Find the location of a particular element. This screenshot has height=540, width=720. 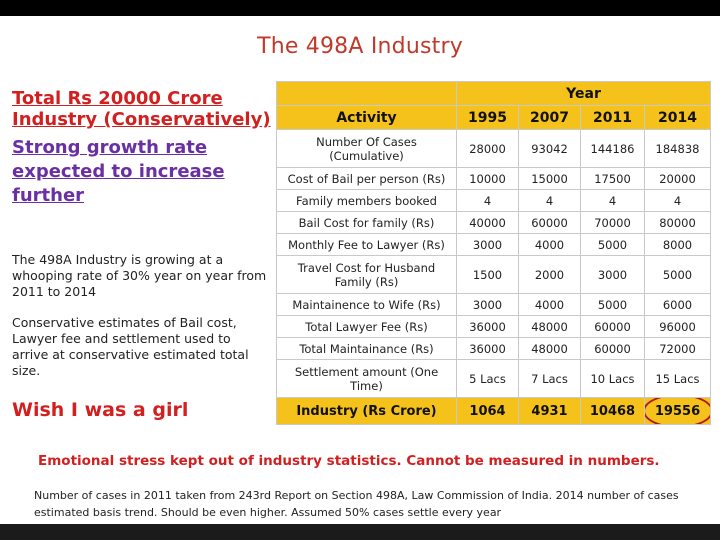

table-cell: 7 Lacs is located at coordinates (549, 378).